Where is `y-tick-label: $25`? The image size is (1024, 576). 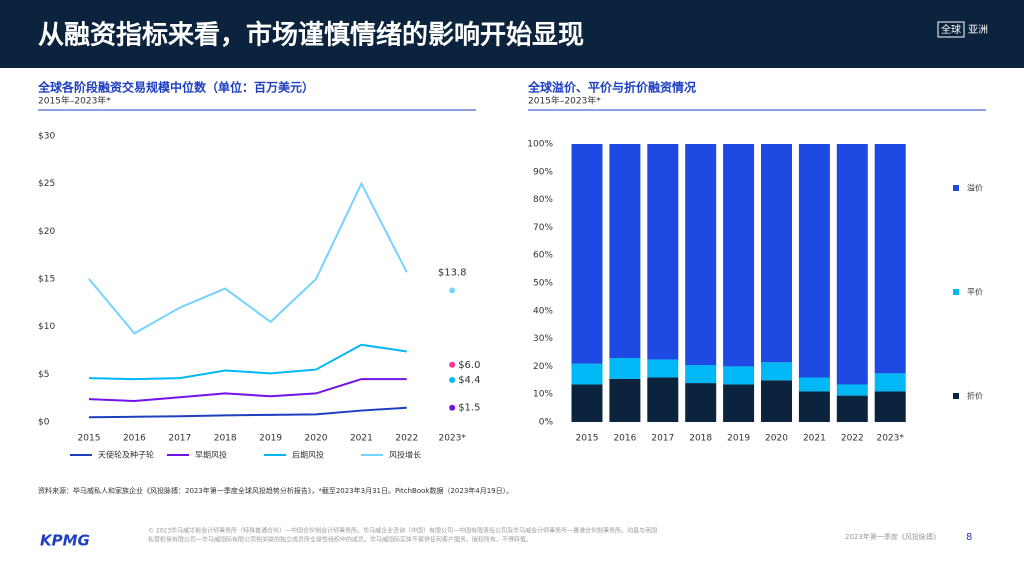 y-tick-label: $25 is located at coordinates (46, 184).